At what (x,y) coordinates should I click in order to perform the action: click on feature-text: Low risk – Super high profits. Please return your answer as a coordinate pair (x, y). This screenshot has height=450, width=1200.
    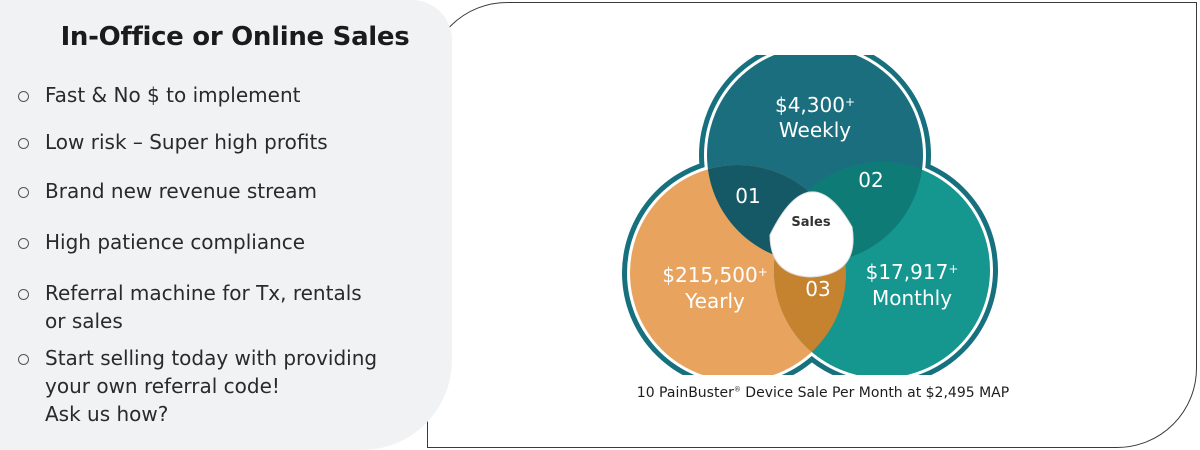
    Looking at the image, I should click on (186, 142).